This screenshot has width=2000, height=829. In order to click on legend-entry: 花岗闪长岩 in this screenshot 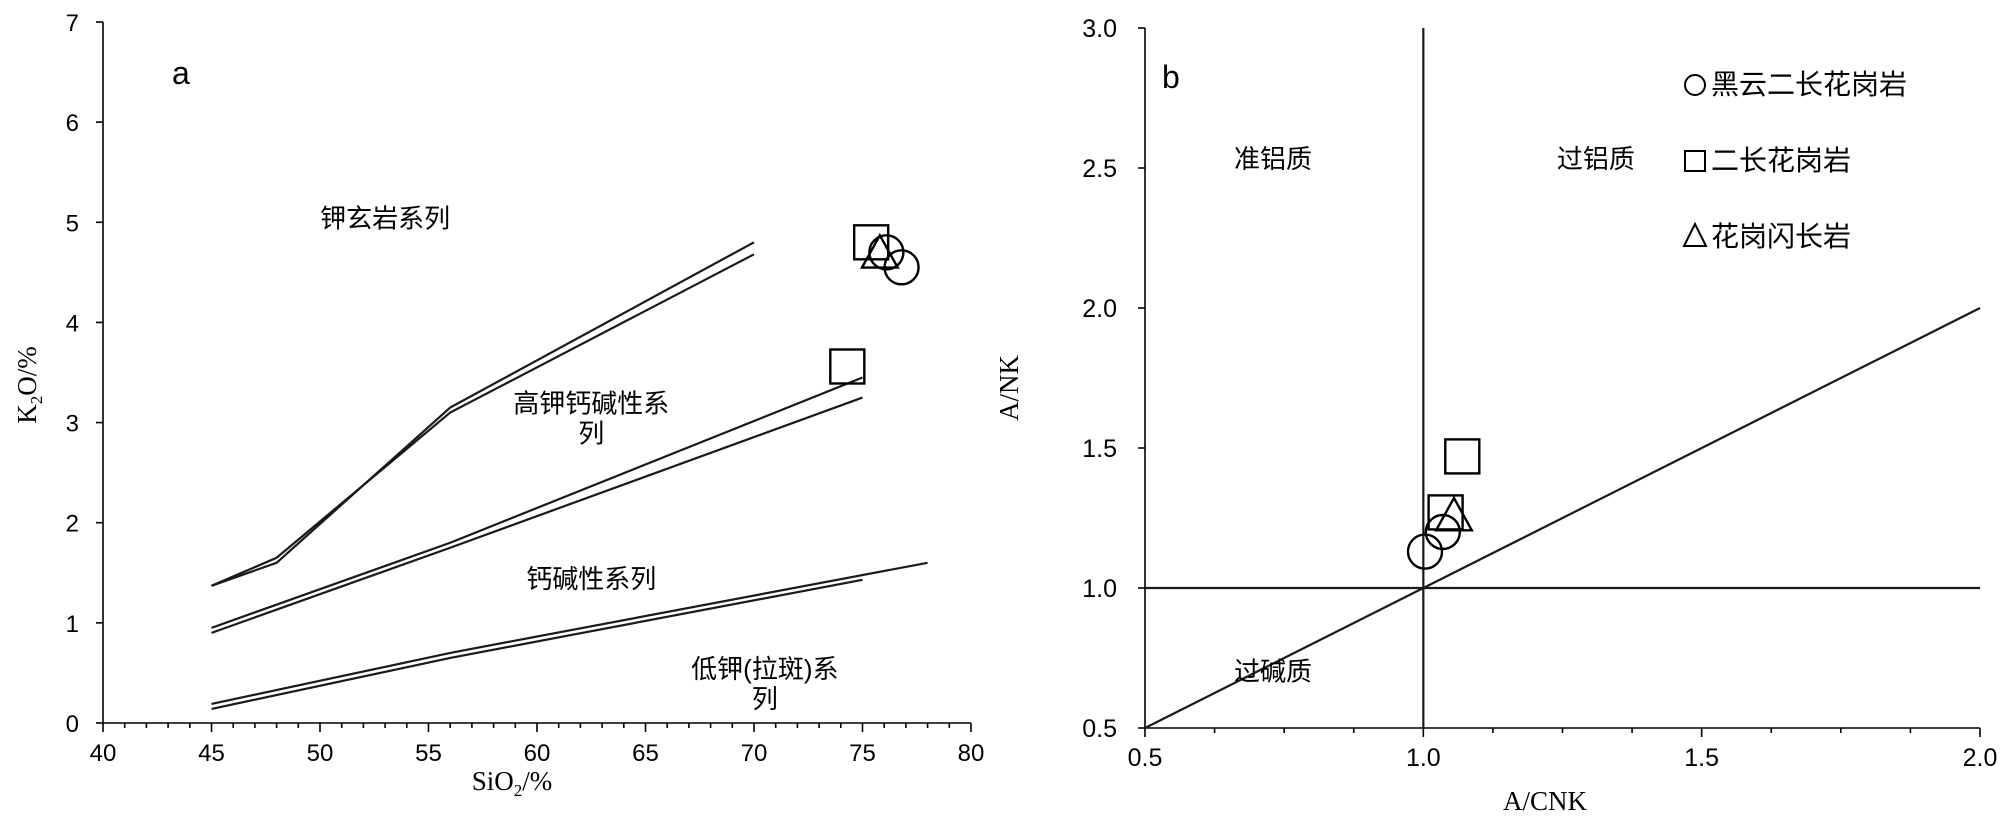, I will do `click(1766, 236)`.